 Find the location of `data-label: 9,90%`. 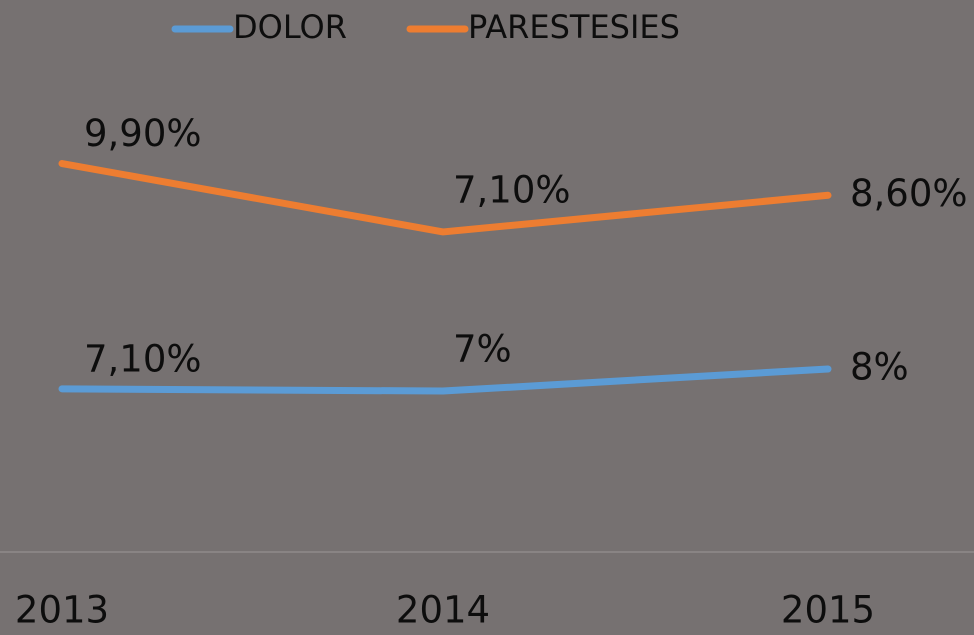

data-label: 9,90% is located at coordinates (143, 133).